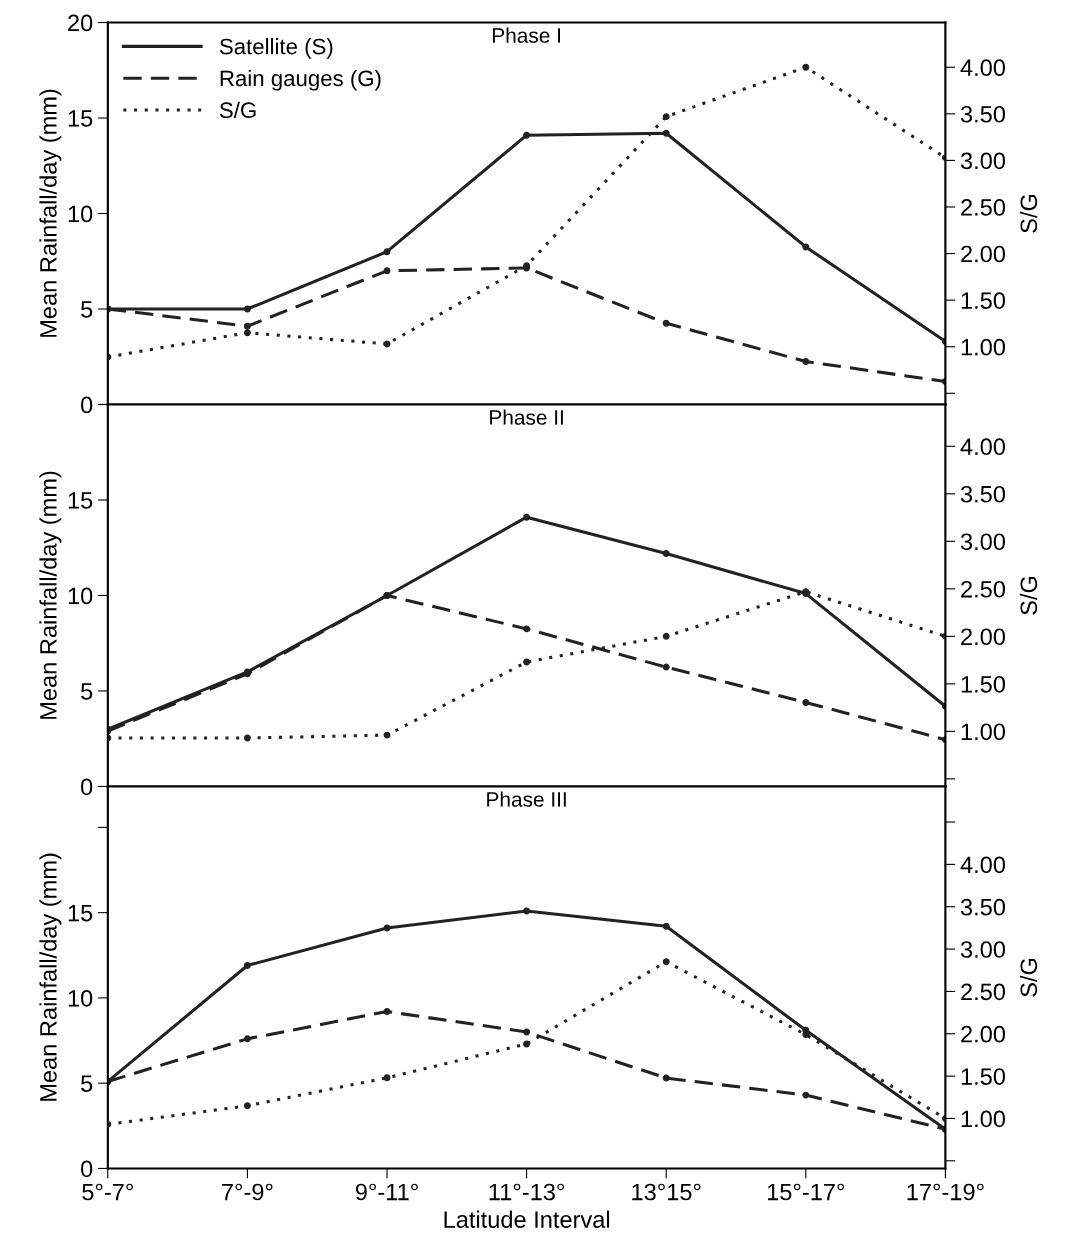 The height and width of the screenshot is (1251, 1078). What do you see at coordinates (237, 110) in the screenshot?
I see `legend-label: S/G` at bounding box center [237, 110].